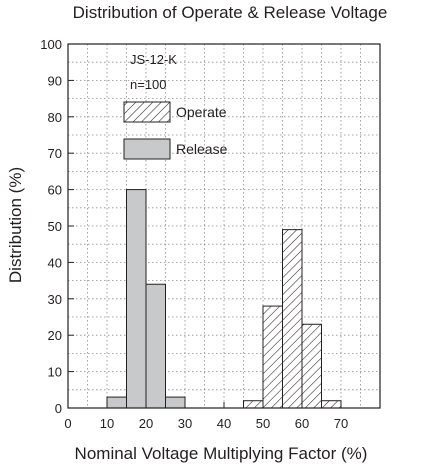  Describe the element at coordinates (185, 423) in the screenshot. I see `x-tick-label: 30` at that location.